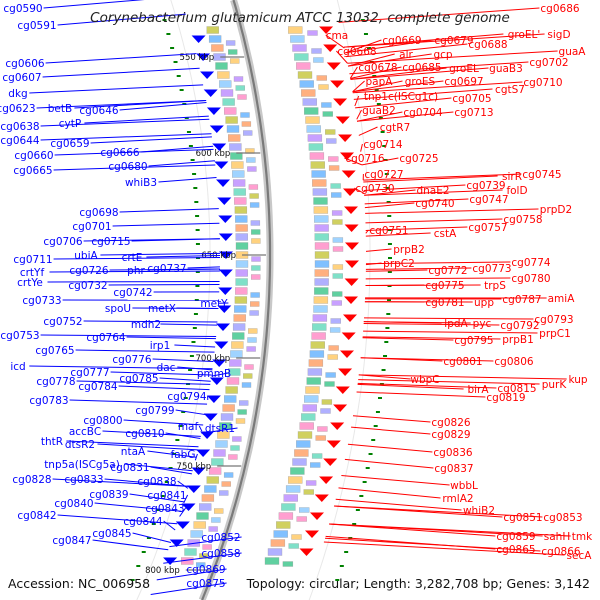 This screenshot has height=600, width=600. Describe the element at coordinates (383, 175) in the screenshot. I see `gene-label: cg0727` at that location.